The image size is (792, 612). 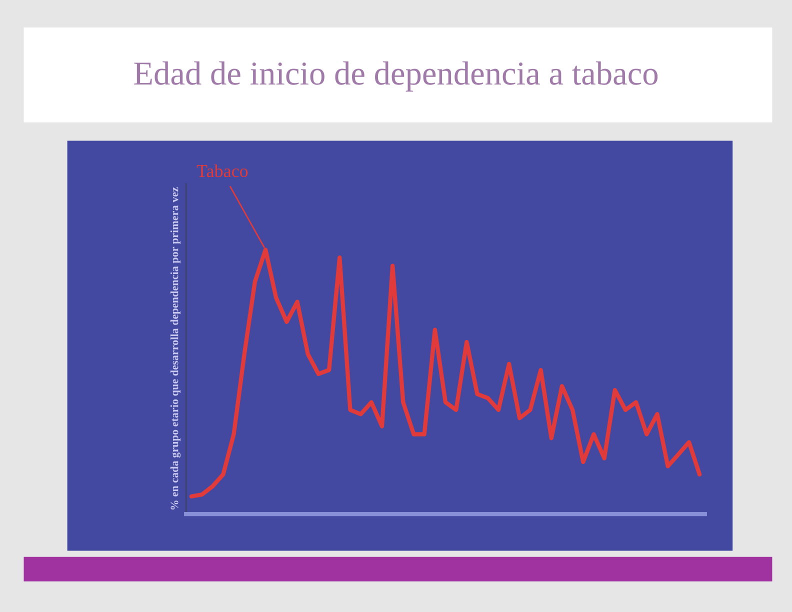 I want to click on chart-title: Edad de inicio de dependencia a tabaco, so click(x=396, y=76).